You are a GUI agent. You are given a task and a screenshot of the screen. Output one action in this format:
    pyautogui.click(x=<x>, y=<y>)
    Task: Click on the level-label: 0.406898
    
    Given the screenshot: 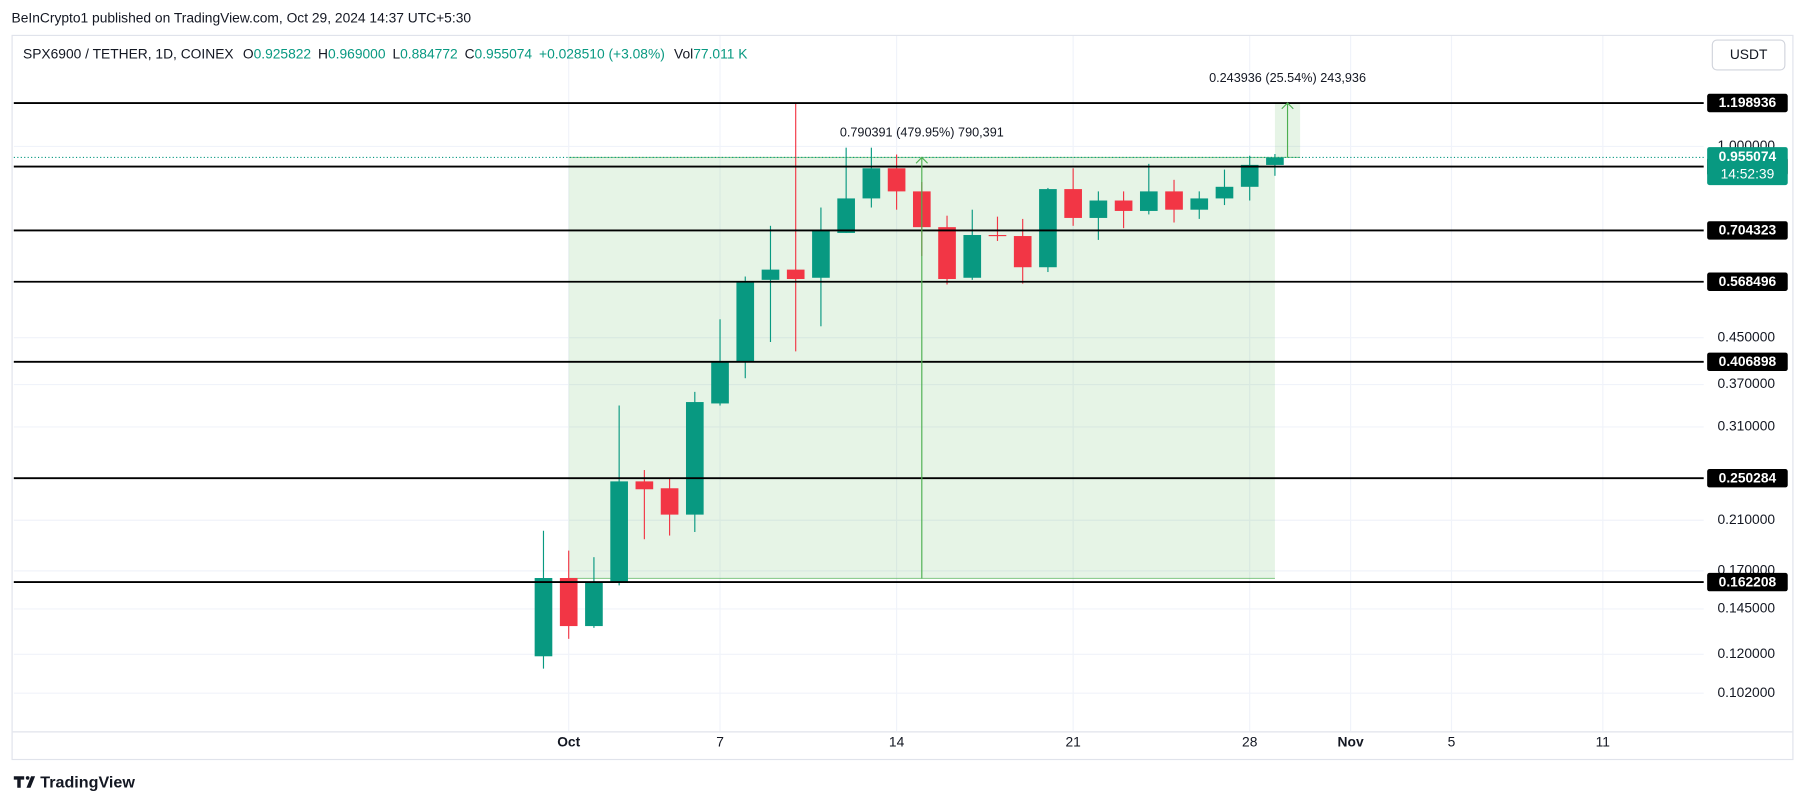 What is the action you would take?
    pyautogui.click(x=1748, y=361)
    